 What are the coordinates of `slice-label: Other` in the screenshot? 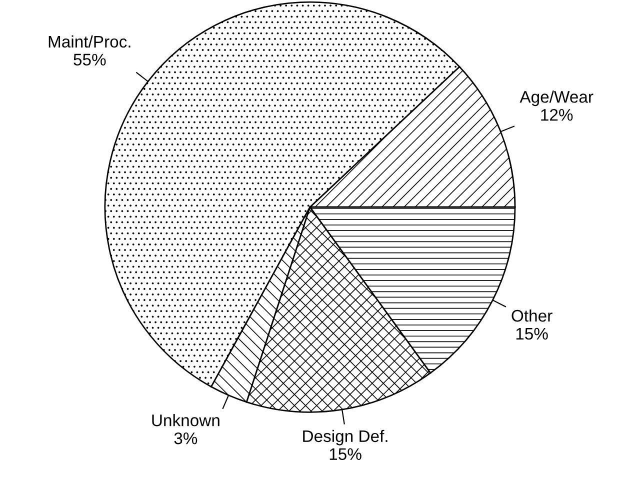 It's located at (532, 315).